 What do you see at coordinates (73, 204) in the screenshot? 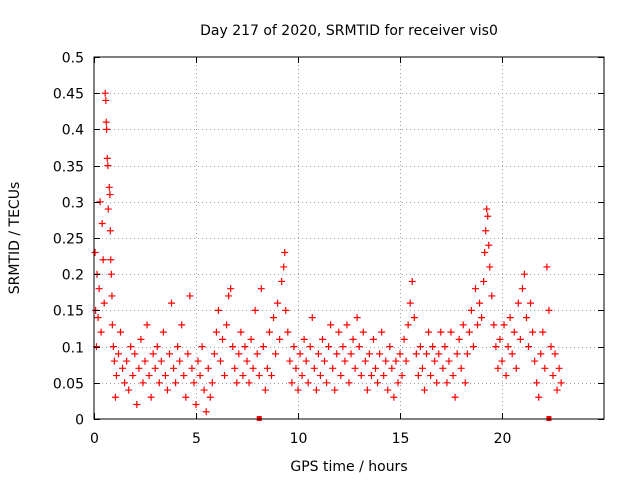
I see `y-tick-label: 0.3` at bounding box center [73, 204].